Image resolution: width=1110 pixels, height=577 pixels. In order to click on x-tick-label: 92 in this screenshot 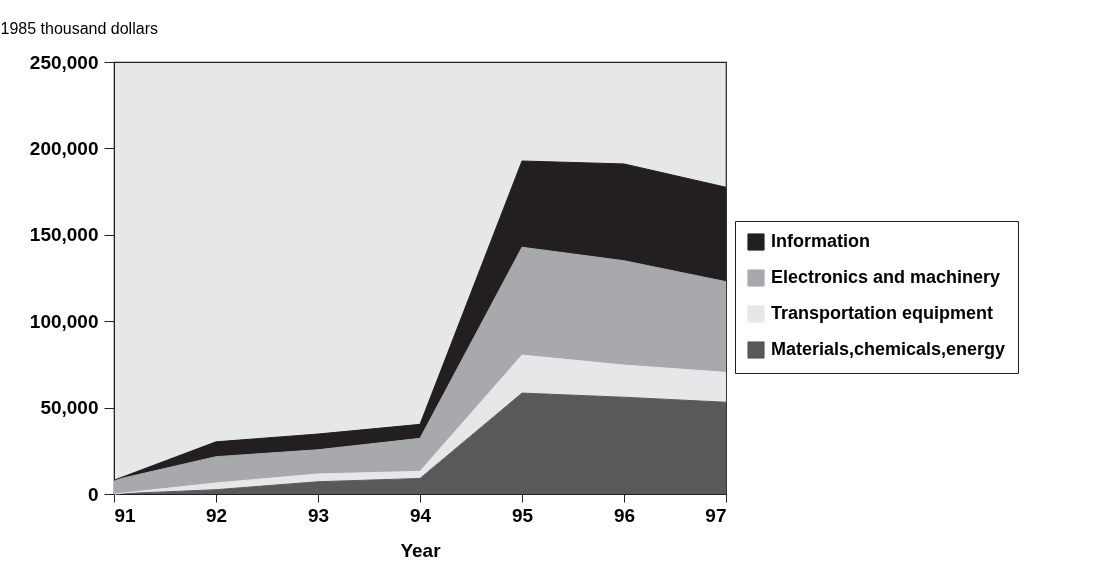, I will do `click(216, 515)`.